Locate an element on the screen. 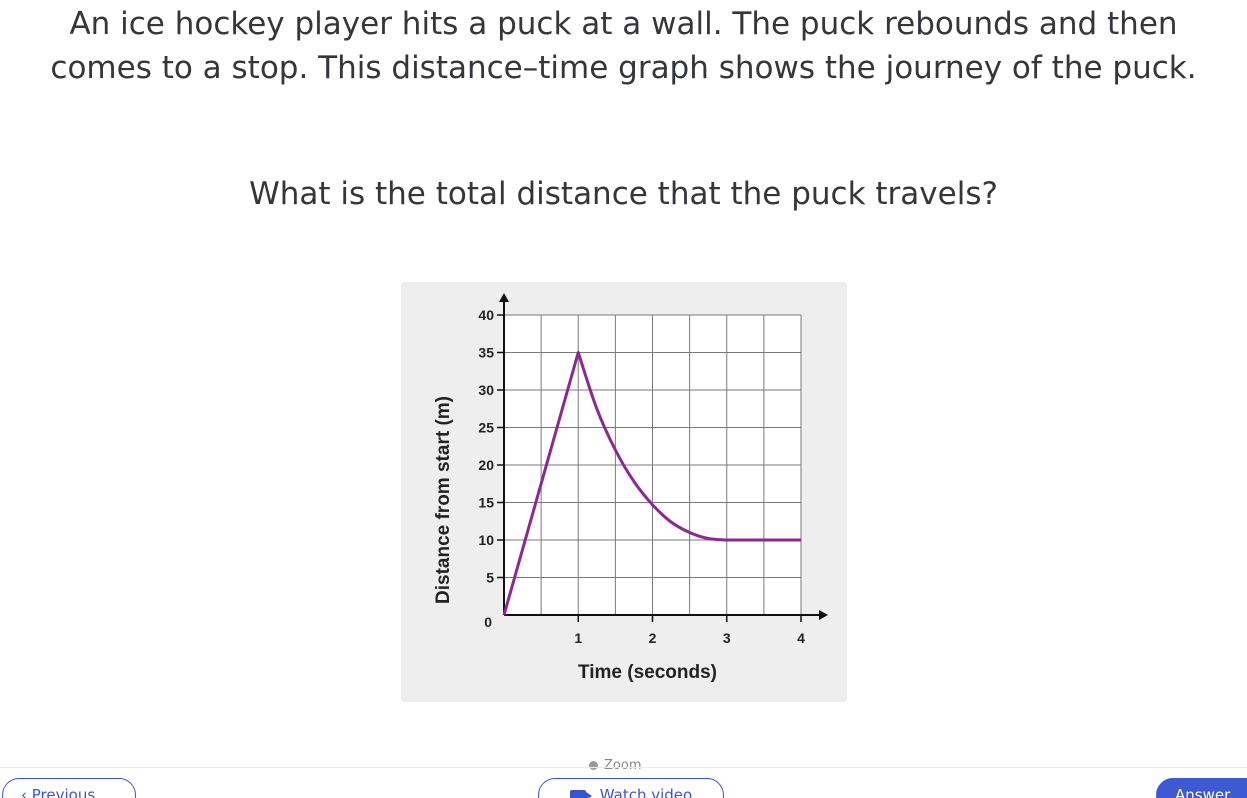 This screenshot has width=1247, height=798. y-tick-label: 40 is located at coordinates (486, 315).